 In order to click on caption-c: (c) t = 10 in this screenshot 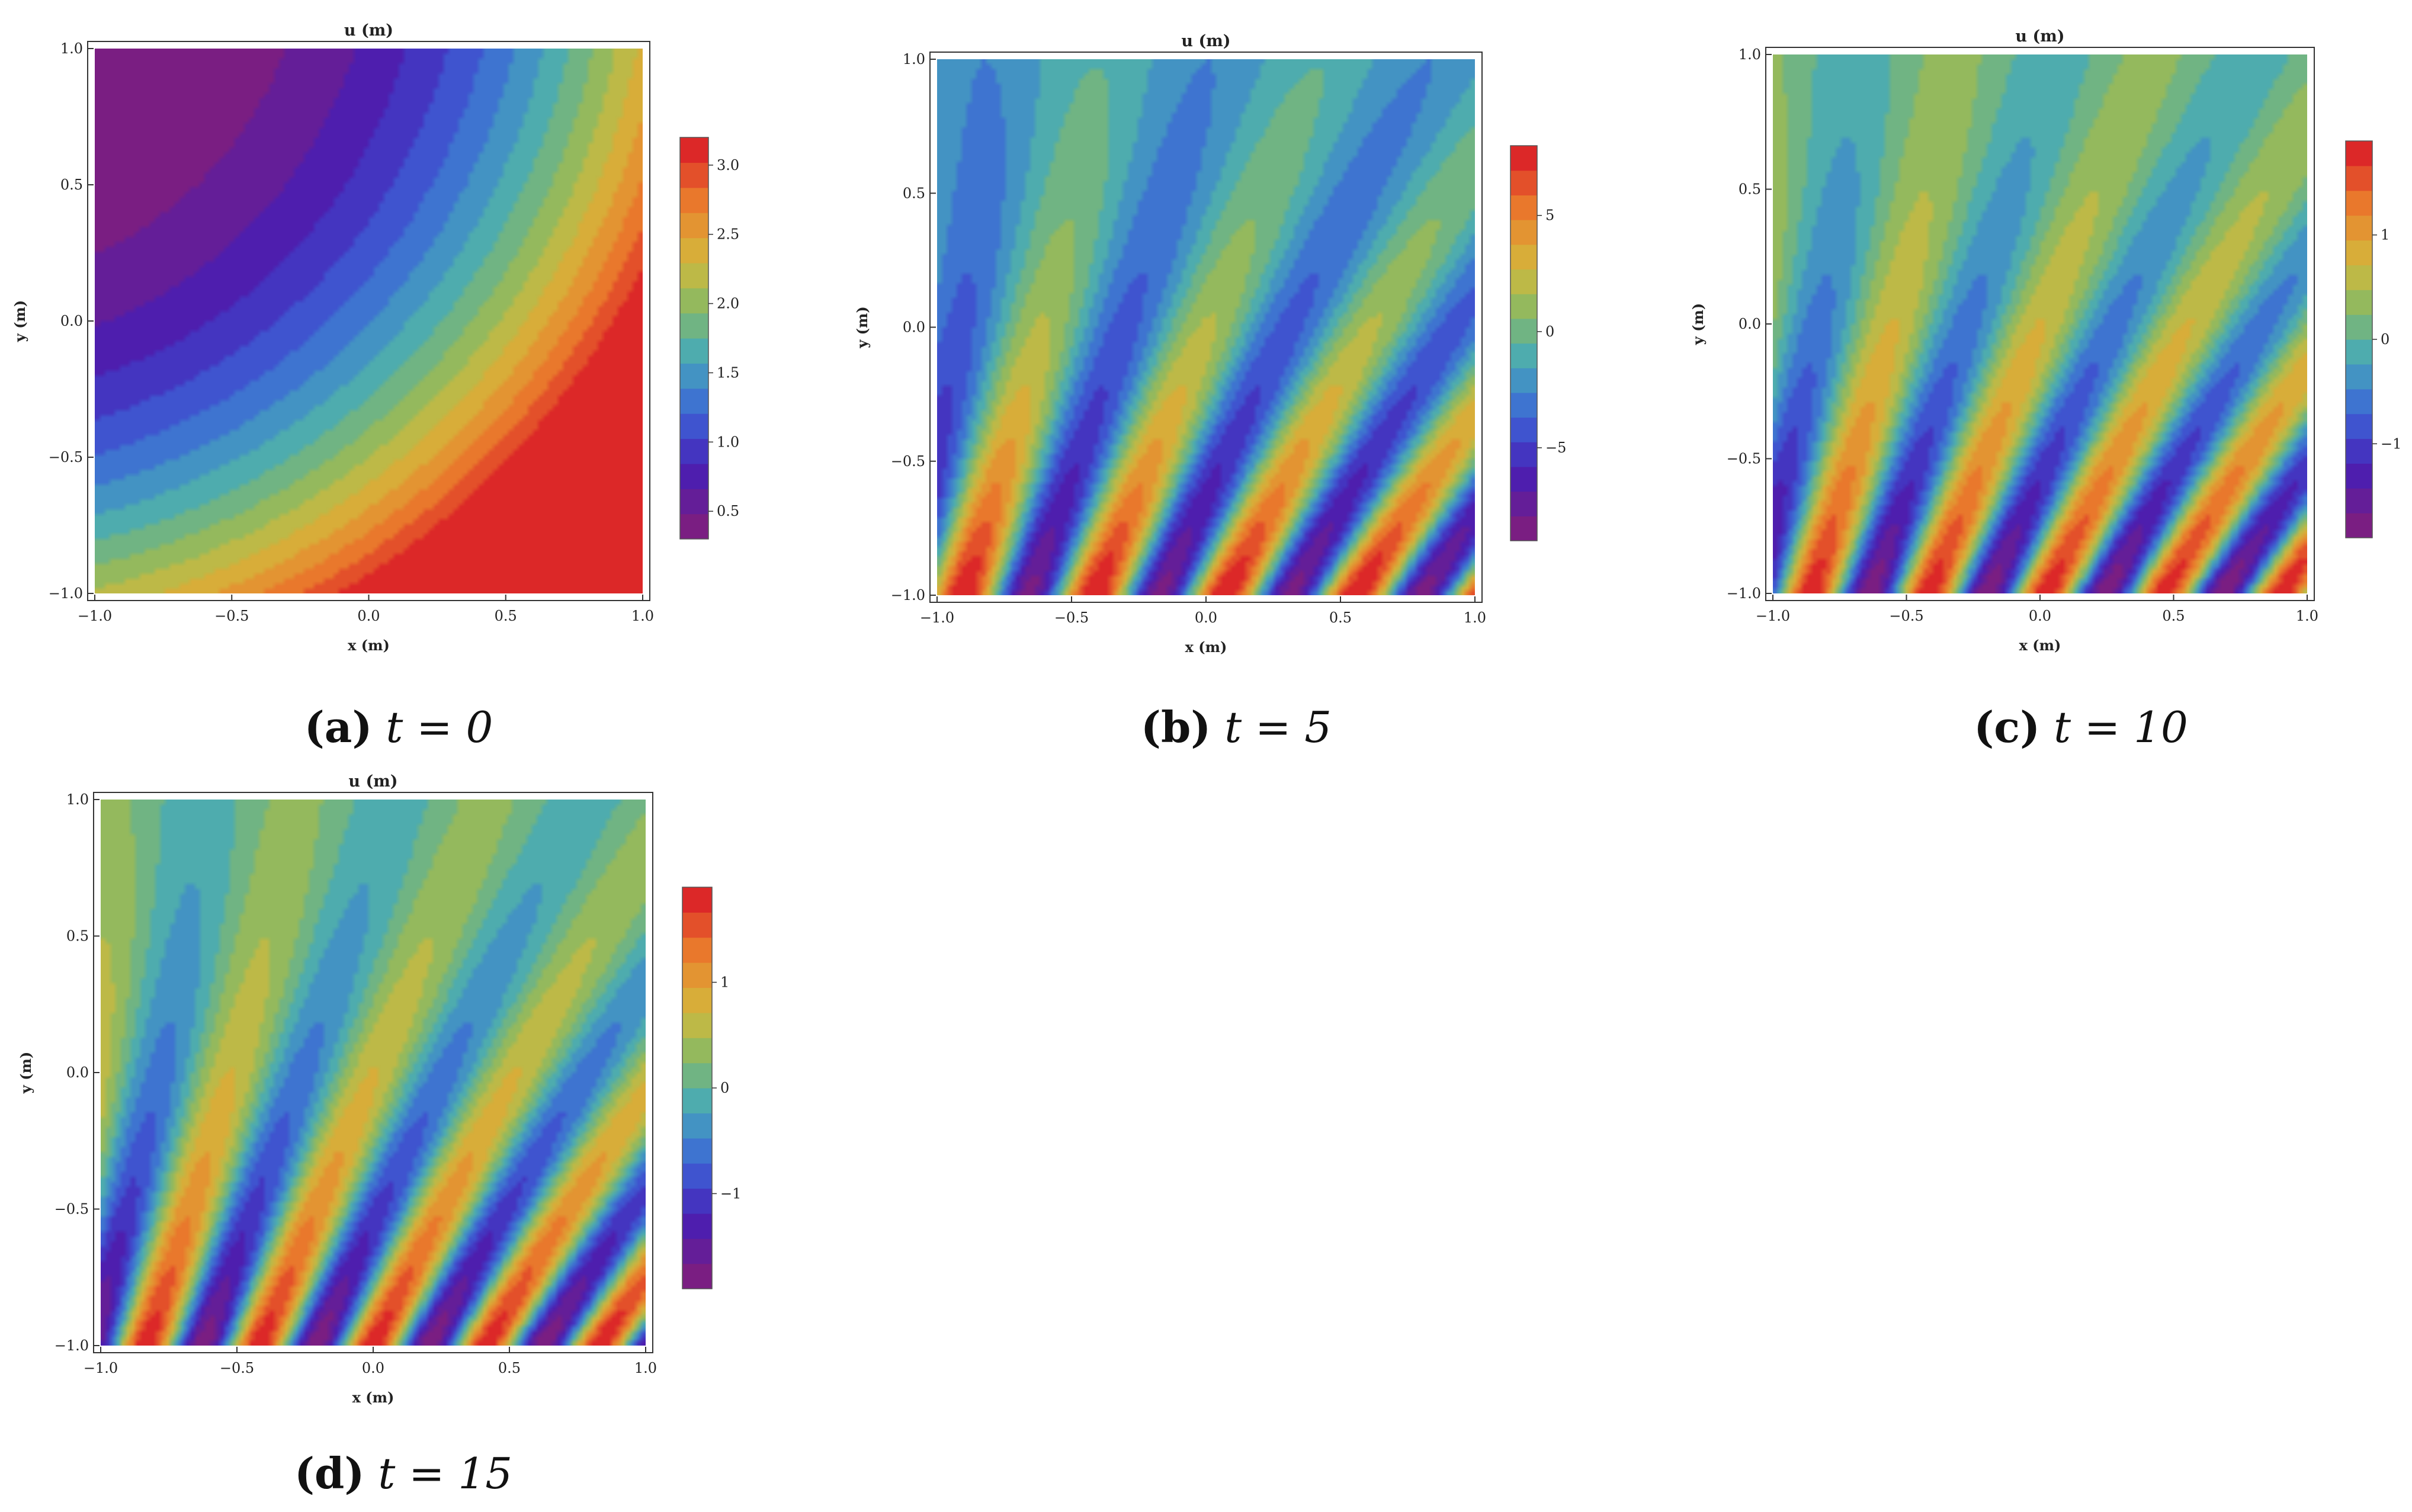, I will do `click(2081, 727)`.